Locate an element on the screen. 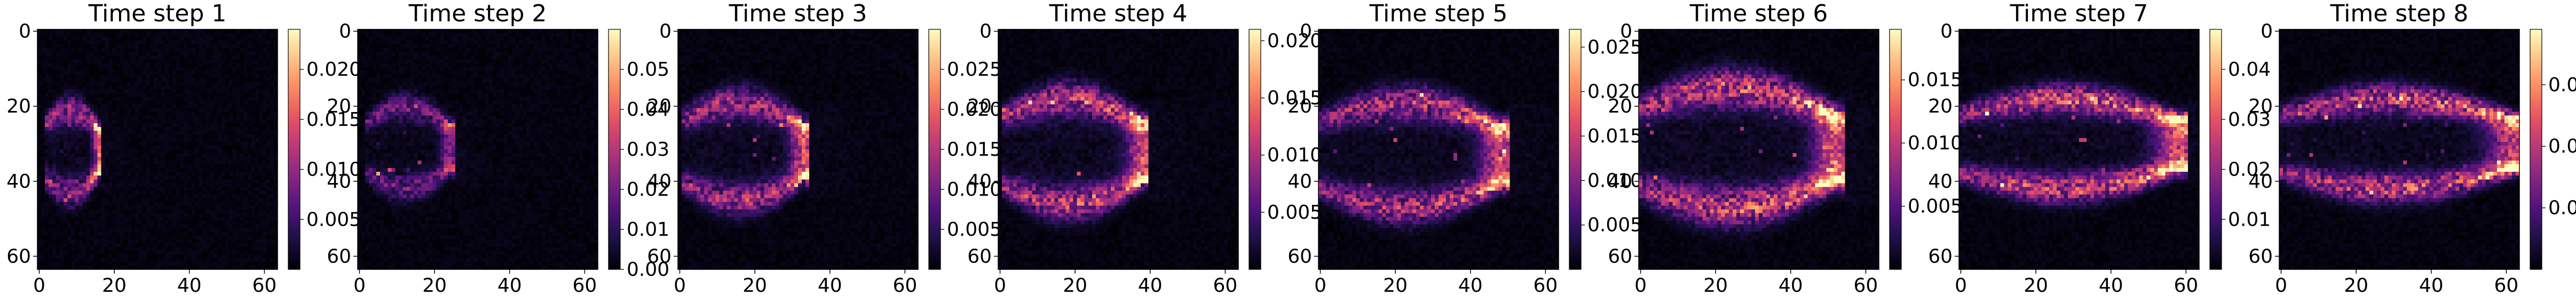 This screenshot has width=2576, height=303. colorbar-tick-label: 0.05 is located at coordinates (648, 70).